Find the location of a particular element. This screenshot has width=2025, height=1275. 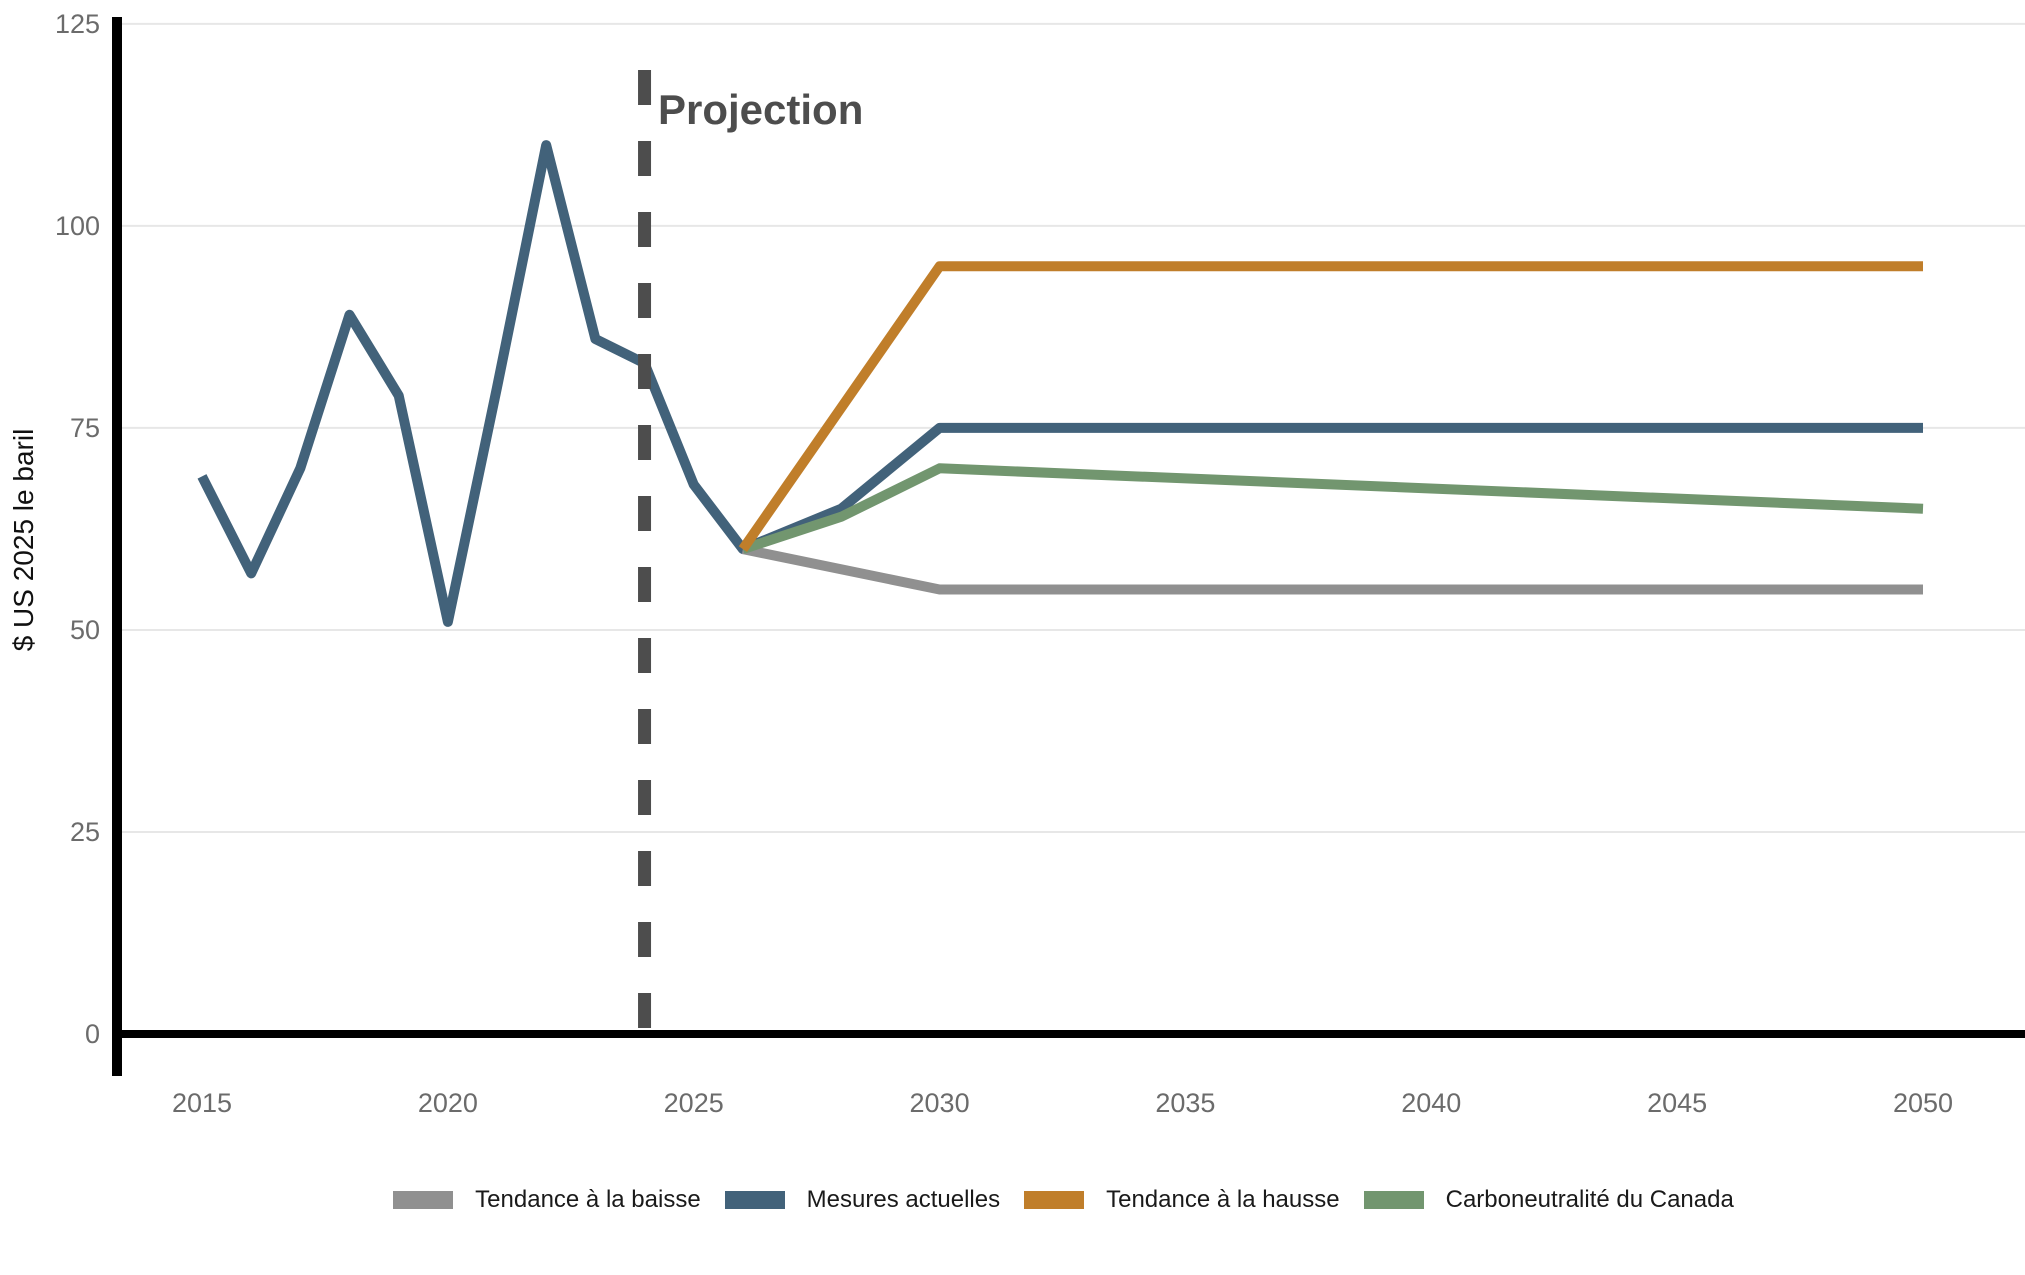

projection-annotation: Projection is located at coordinates (761, 109).